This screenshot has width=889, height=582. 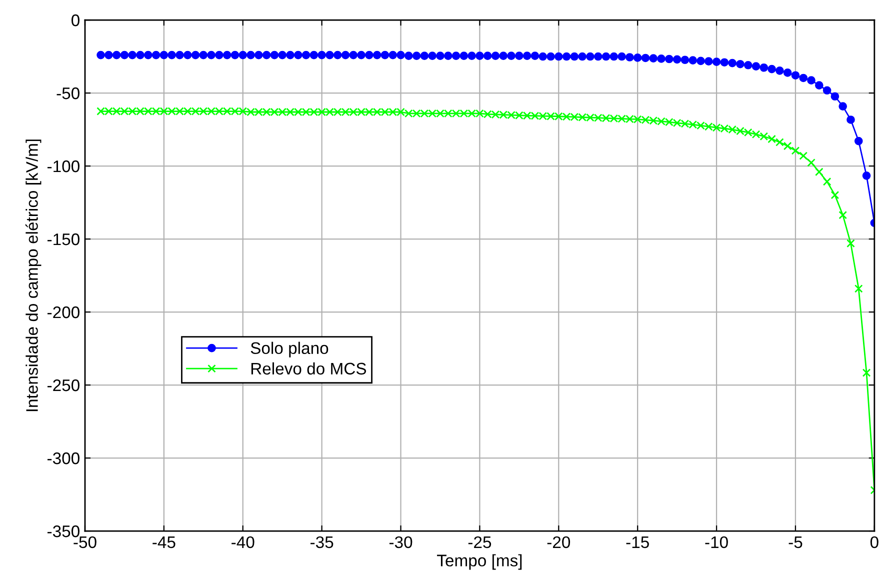 What do you see at coordinates (64, 239) in the screenshot?
I see `y-tick-label: -150` at bounding box center [64, 239].